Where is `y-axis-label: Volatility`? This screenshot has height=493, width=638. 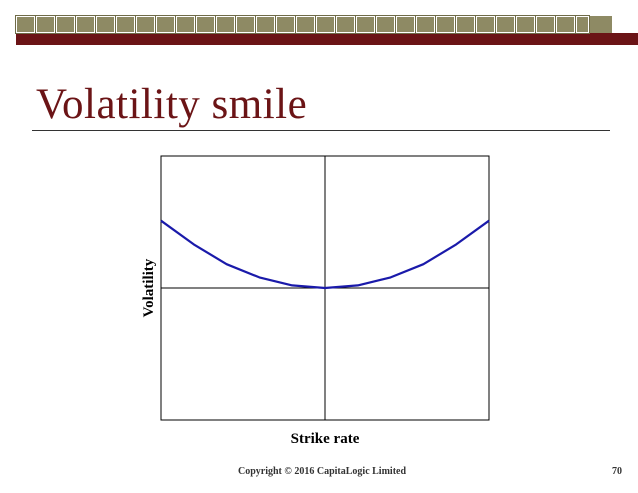
y-axis-label: Volatility is located at coordinates (149, 287).